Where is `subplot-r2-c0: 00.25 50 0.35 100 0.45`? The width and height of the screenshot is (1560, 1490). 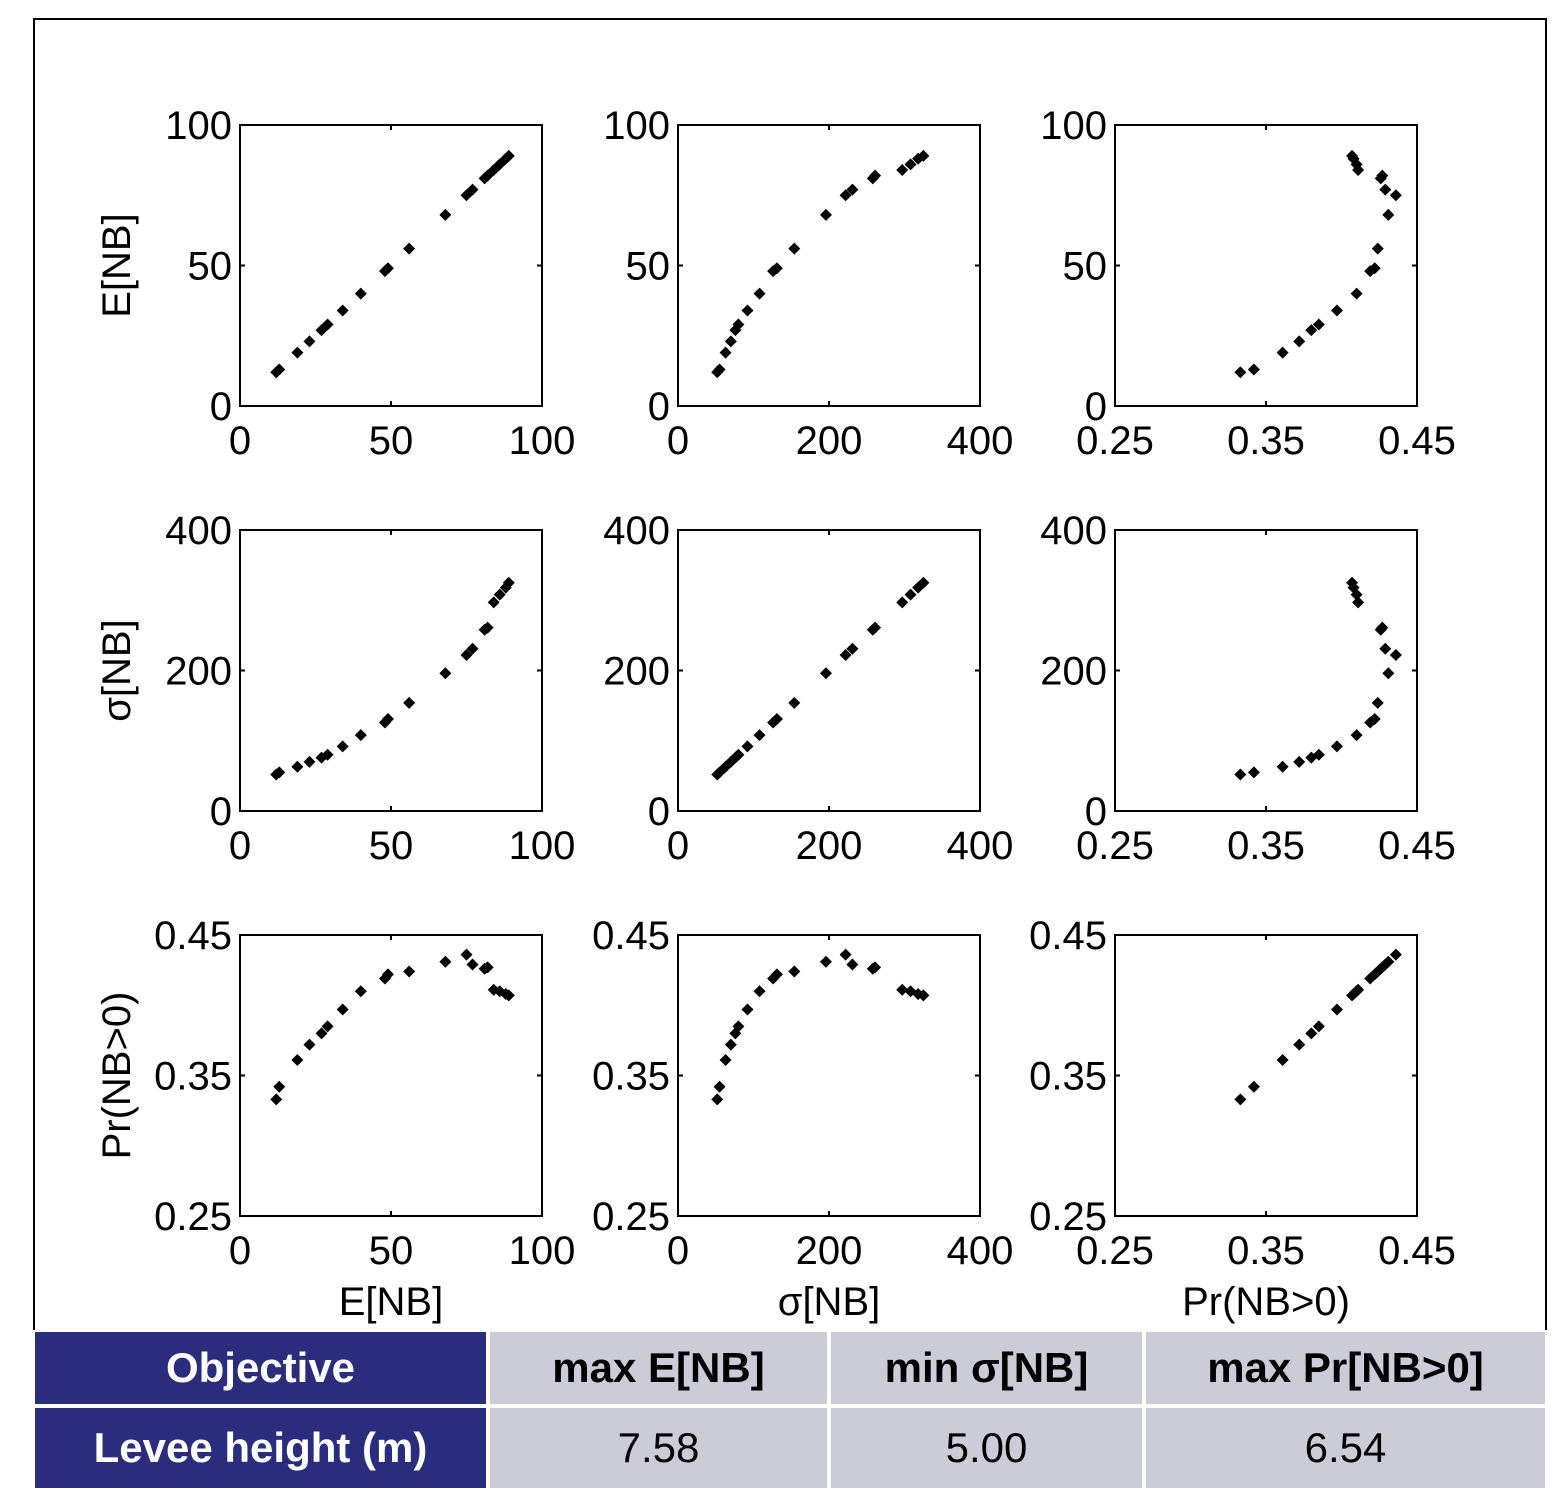 subplot-r2-c0: 00.25 50 0.35 100 0.45 is located at coordinates (364, 1093).